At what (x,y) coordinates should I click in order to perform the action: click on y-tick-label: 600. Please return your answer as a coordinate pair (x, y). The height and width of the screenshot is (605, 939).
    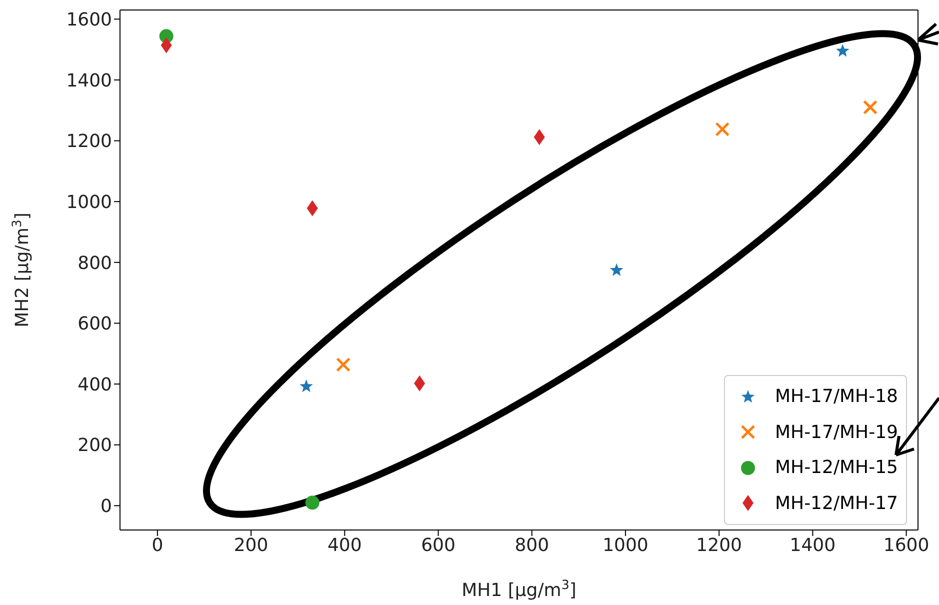
    Looking at the image, I should click on (95, 324).